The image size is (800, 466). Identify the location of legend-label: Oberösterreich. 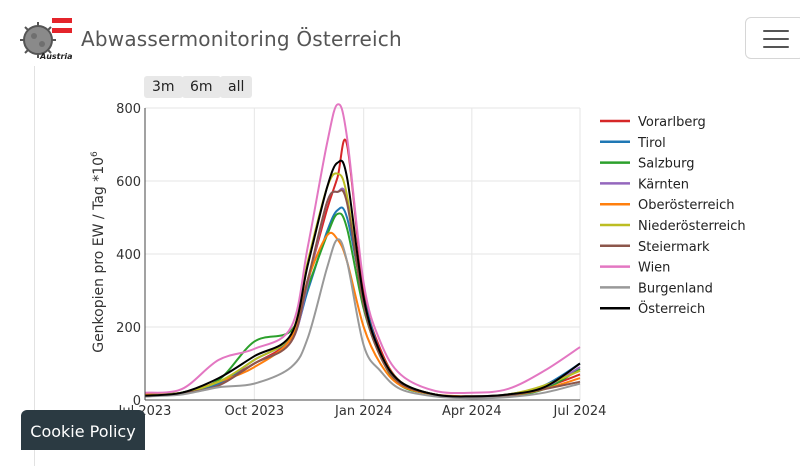
(686, 205).